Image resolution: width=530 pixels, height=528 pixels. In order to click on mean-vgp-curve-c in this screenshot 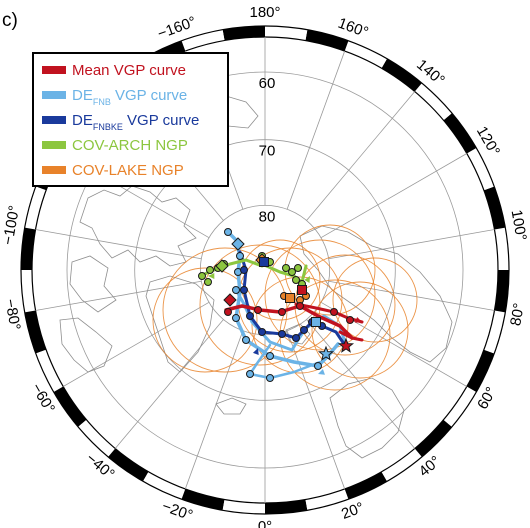, I will do `click(351, 336)`.